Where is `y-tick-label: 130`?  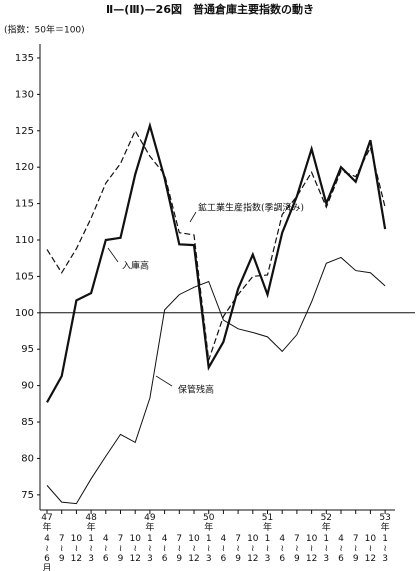 y-tick-label: 130 is located at coordinates (24, 94).